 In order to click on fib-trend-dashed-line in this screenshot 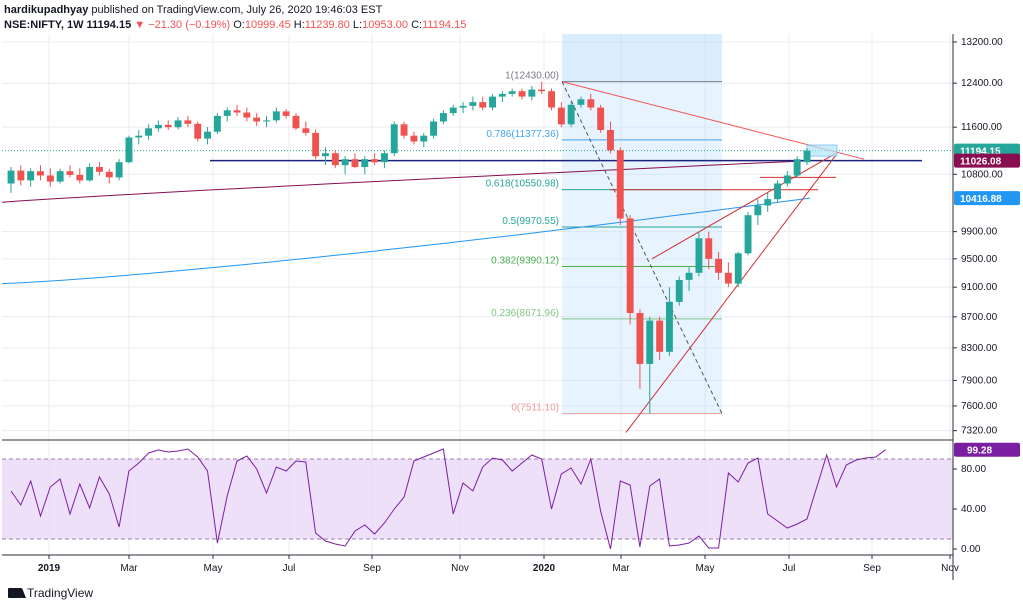, I will do `click(642, 247)`.